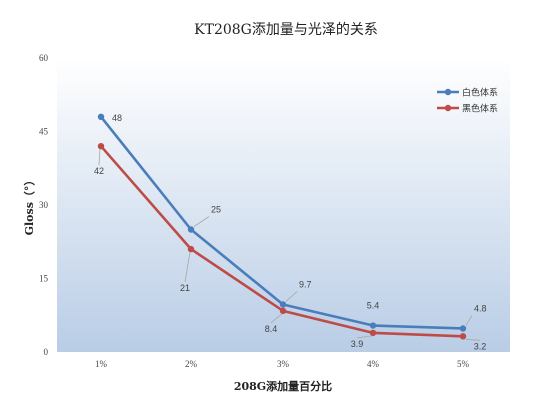  What do you see at coordinates (463, 364) in the screenshot?
I see `x-tick-label: 5%` at bounding box center [463, 364].